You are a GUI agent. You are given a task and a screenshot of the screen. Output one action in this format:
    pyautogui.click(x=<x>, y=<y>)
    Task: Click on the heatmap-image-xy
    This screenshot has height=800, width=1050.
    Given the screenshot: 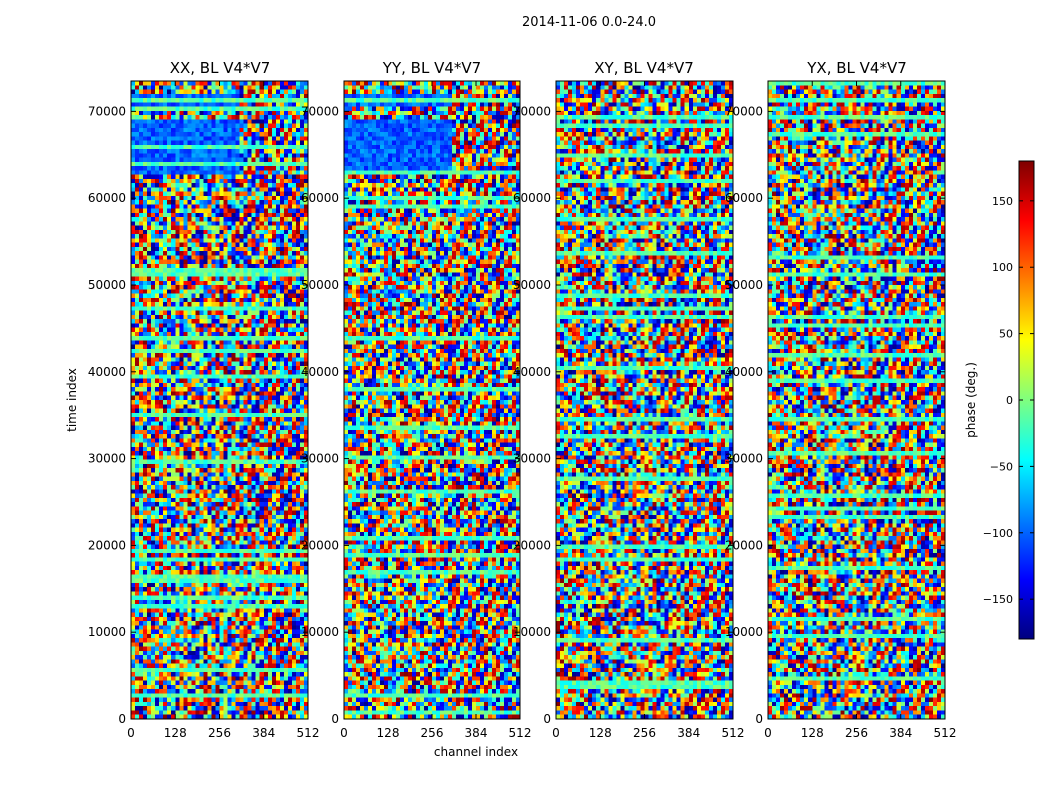 What is the action you would take?
    pyautogui.click(x=644, y=400)
    